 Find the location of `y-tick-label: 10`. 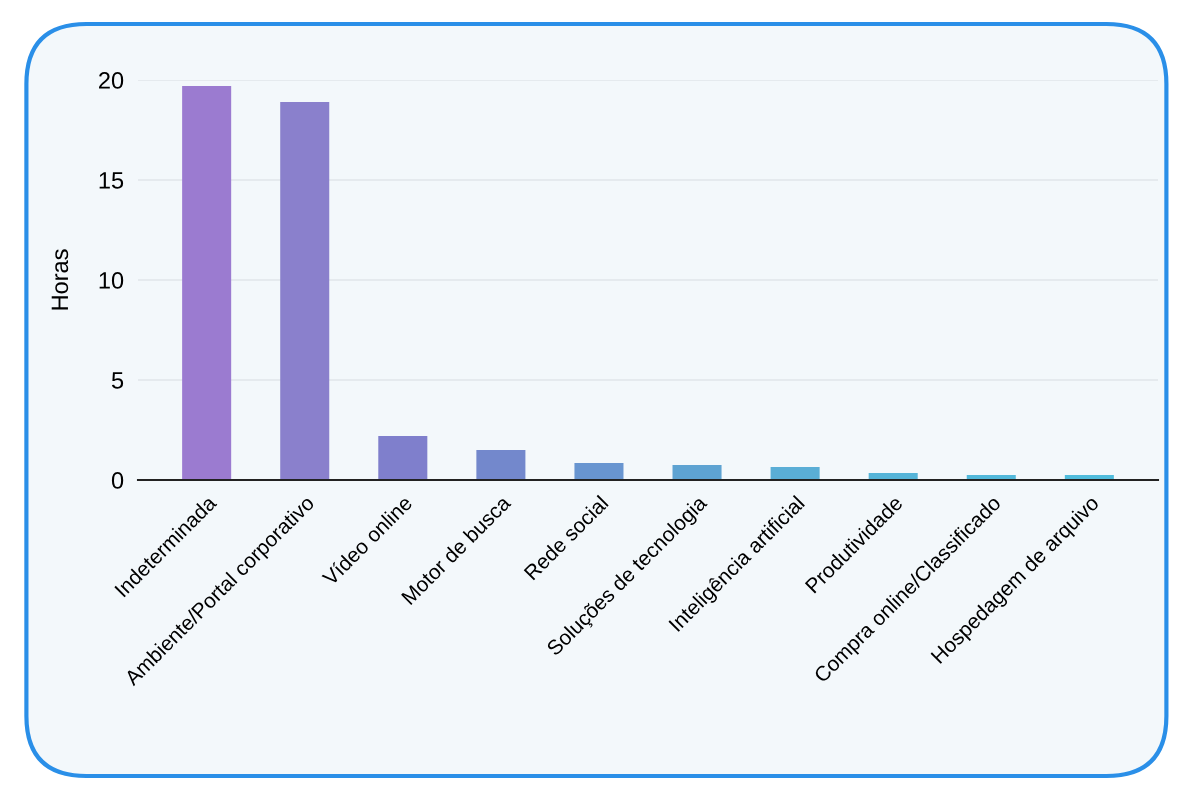

y-tick-label: 10 is located at coordinates (111, 280).